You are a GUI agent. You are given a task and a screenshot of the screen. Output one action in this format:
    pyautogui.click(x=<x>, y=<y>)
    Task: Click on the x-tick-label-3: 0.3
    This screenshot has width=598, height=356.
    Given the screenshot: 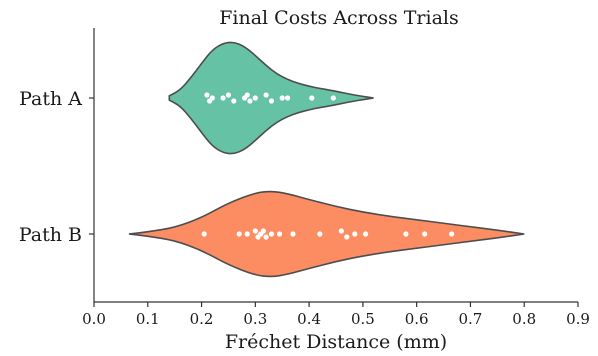 What is the action you would take?
    pyautogui.click(x=255, y=319)
    